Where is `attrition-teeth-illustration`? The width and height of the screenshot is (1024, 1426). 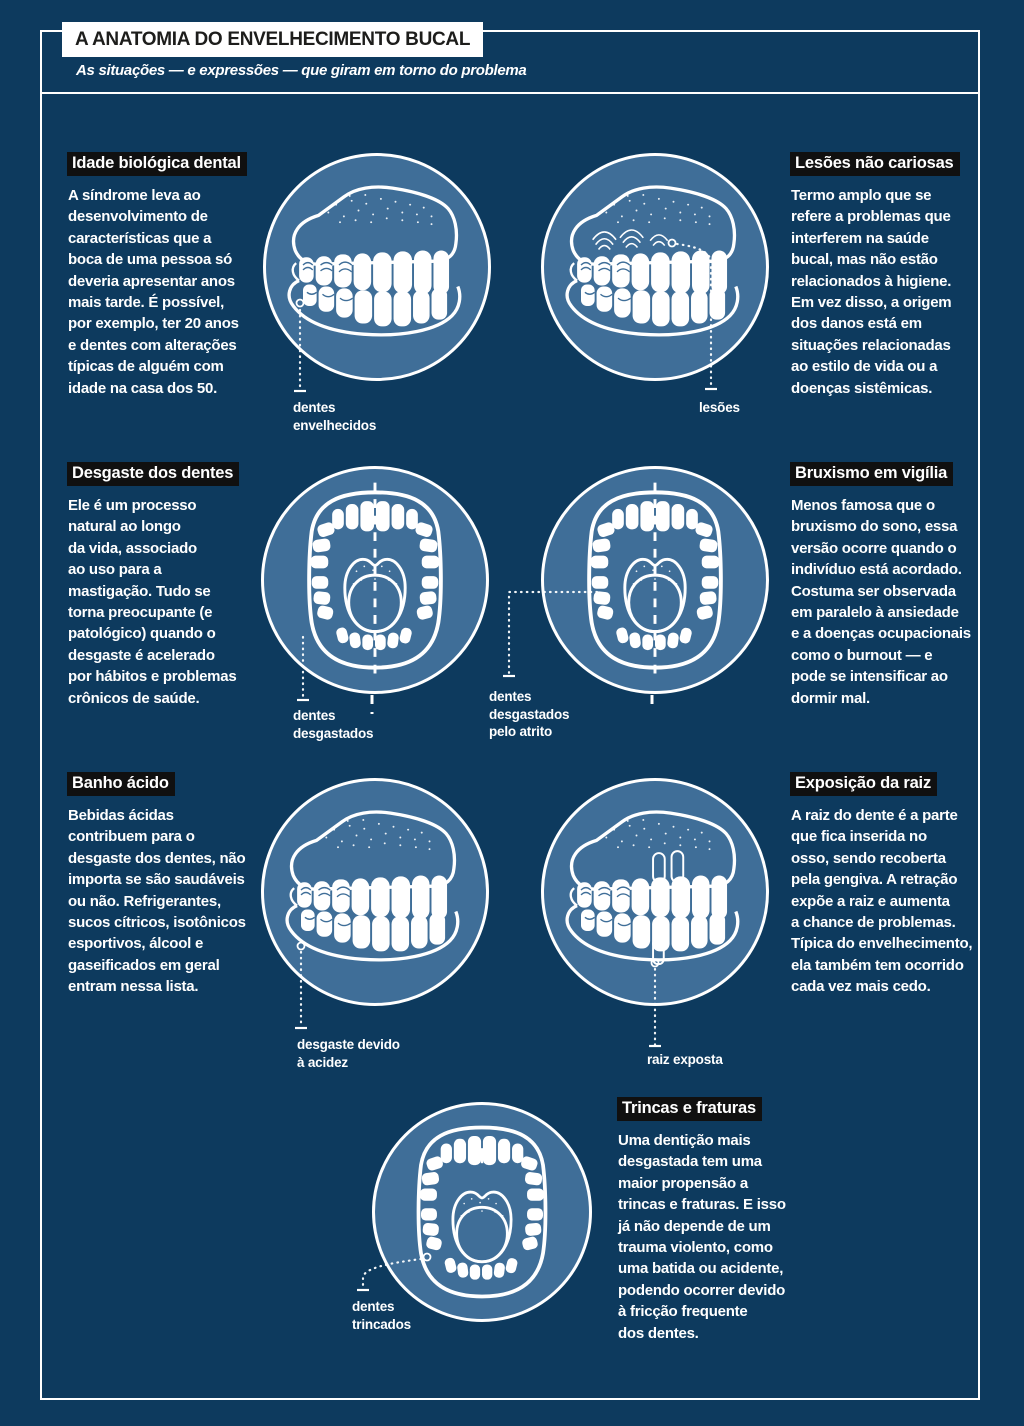
attrition-teeth-illustration is located at coordinates (655, 580).